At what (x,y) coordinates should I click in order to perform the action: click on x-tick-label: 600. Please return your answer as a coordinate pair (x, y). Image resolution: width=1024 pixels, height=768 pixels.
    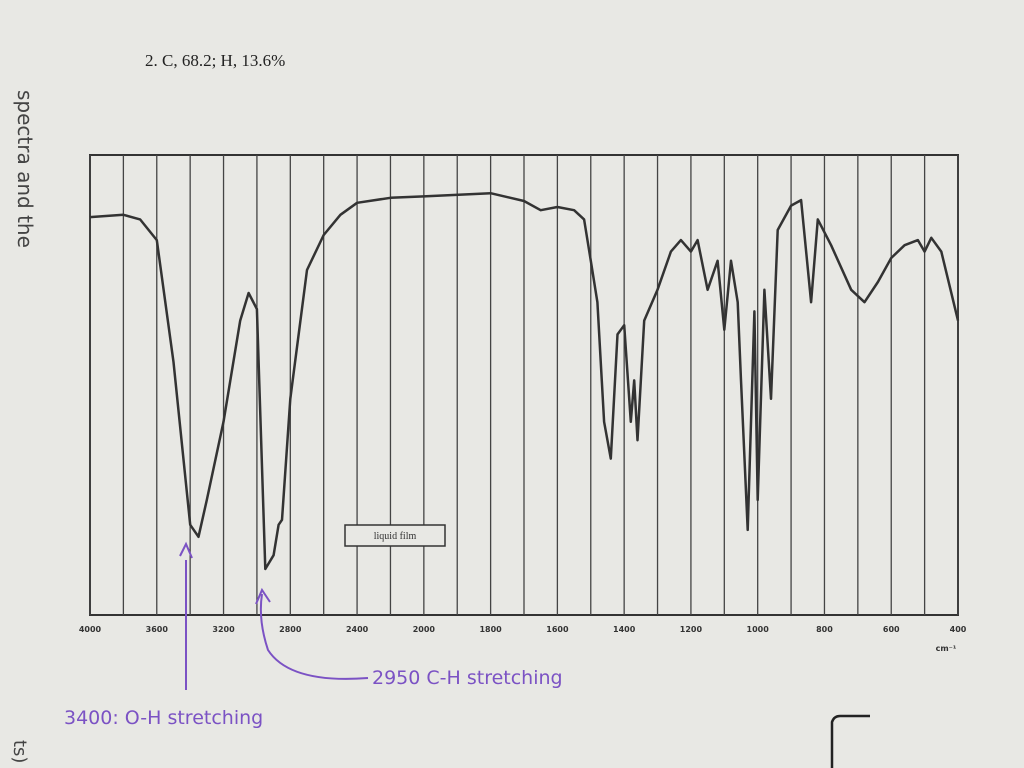
    Looking at the image, I should click on (891, 629).